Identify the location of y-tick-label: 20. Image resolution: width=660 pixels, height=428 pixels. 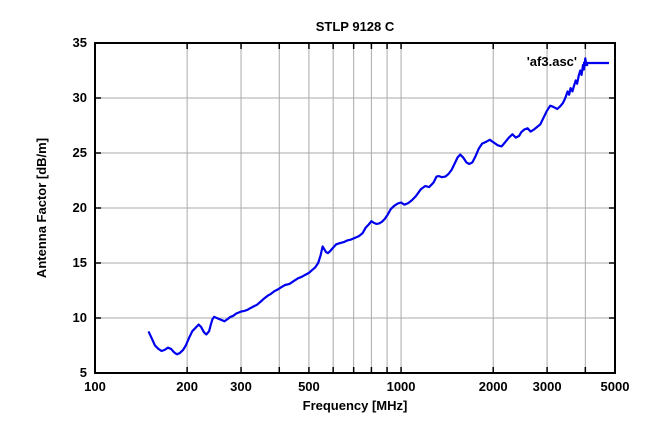
(79, 207).